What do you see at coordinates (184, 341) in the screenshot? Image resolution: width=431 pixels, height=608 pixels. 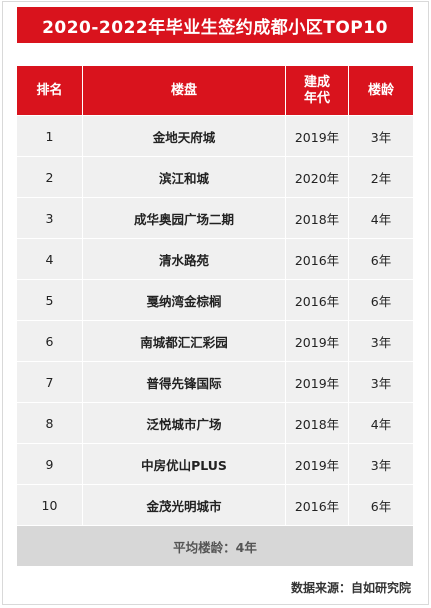 I see `property-cell: 南城都汇汇彩园` at bounding box center [184, 341].